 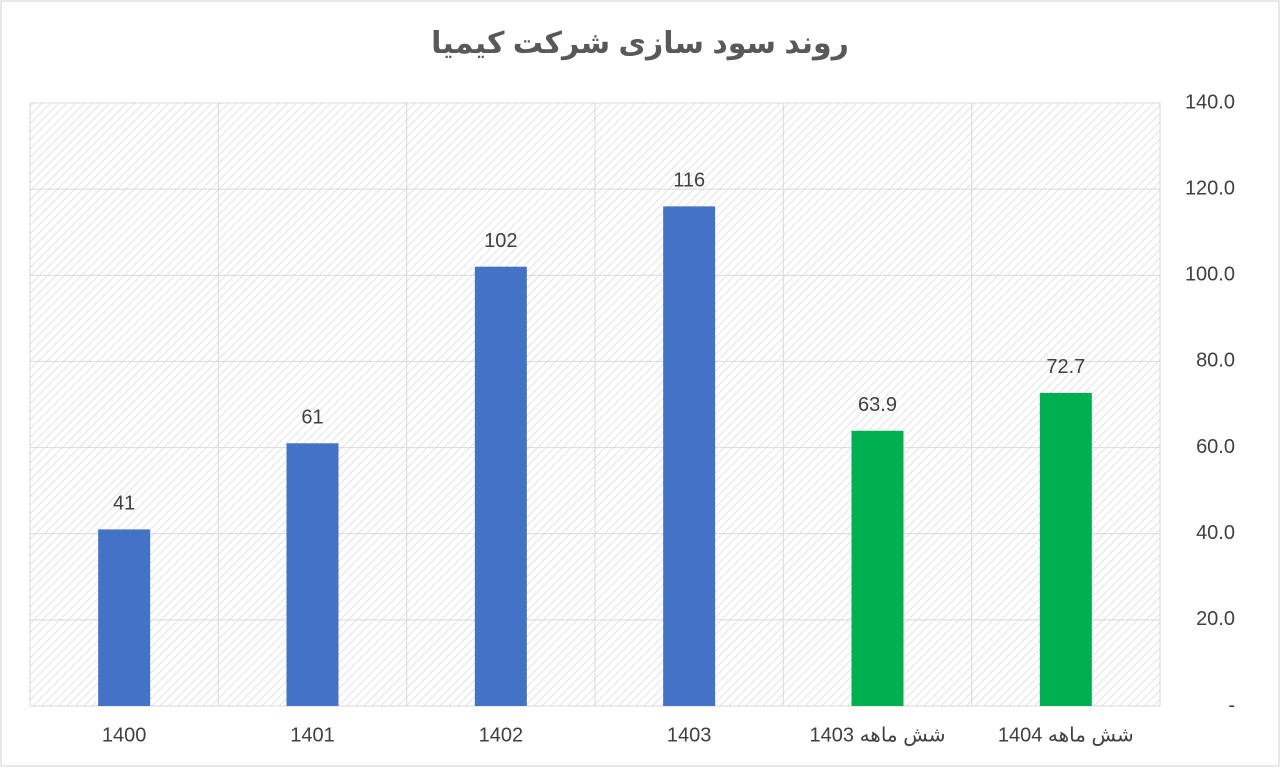 What do you see at coordinates (1065, 367) in the screenshot?
I see `data-label: 72.7` at bounding box center [1065, 367].